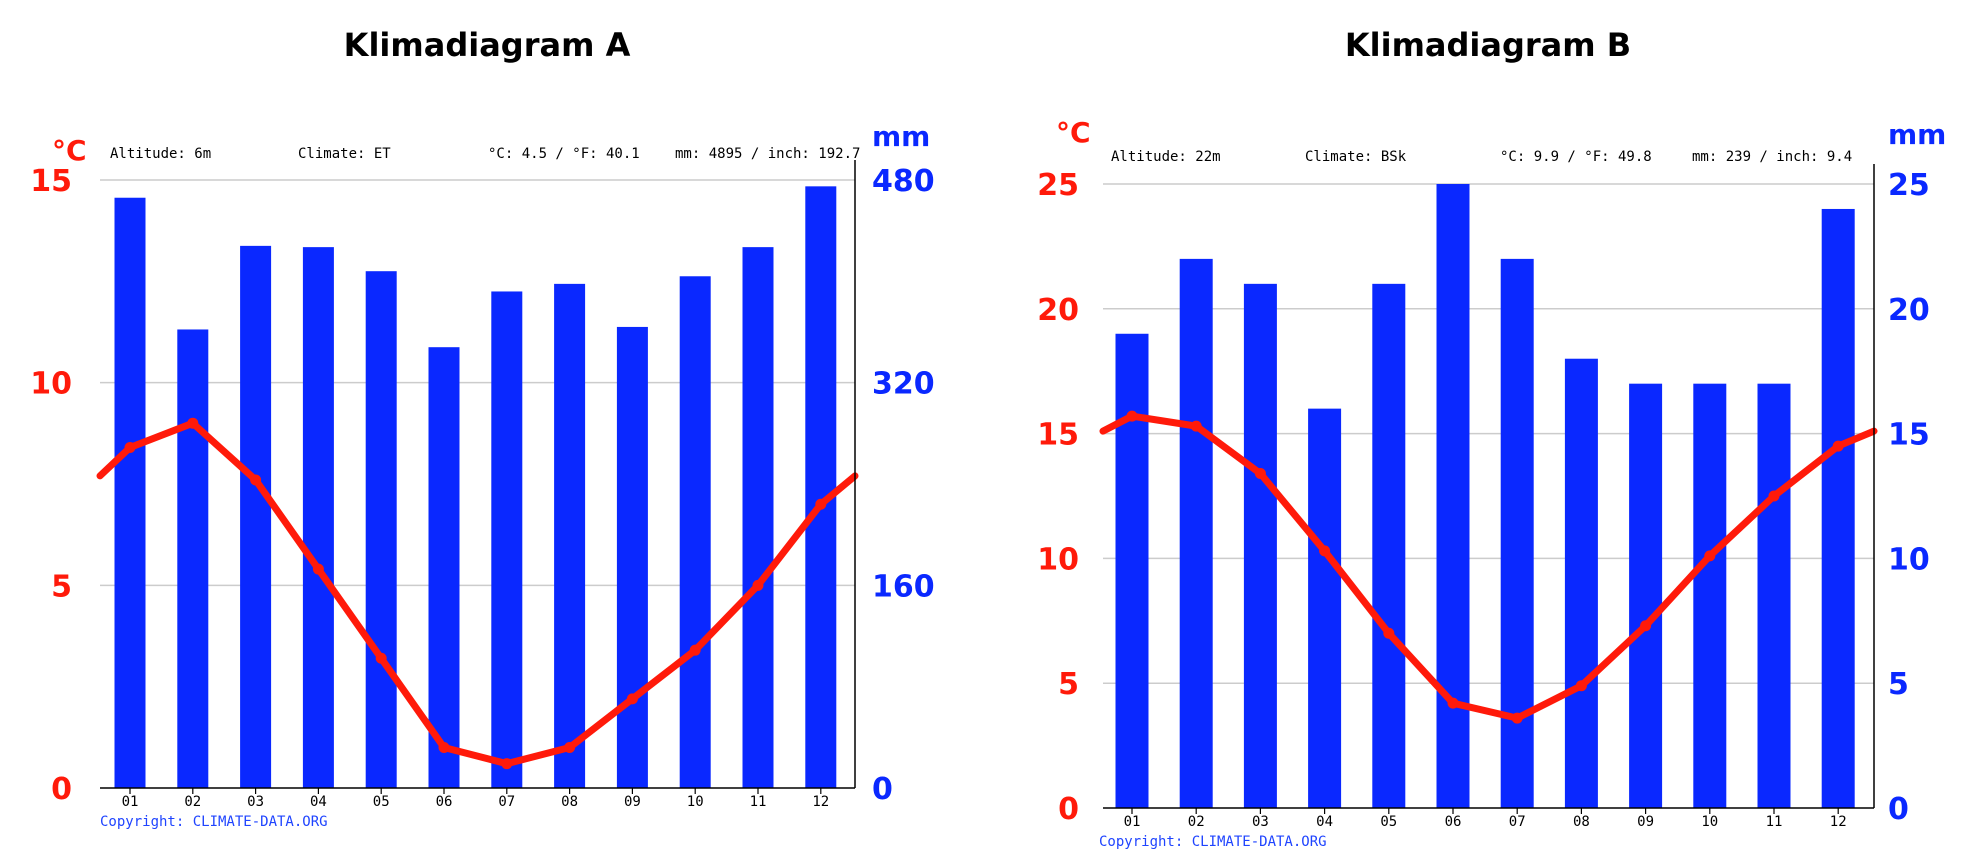 The image size is (1962, 868). Describe the element at coordinates (1517, 822) in the screenshot. I see `x-tick-label: 07` at that location.